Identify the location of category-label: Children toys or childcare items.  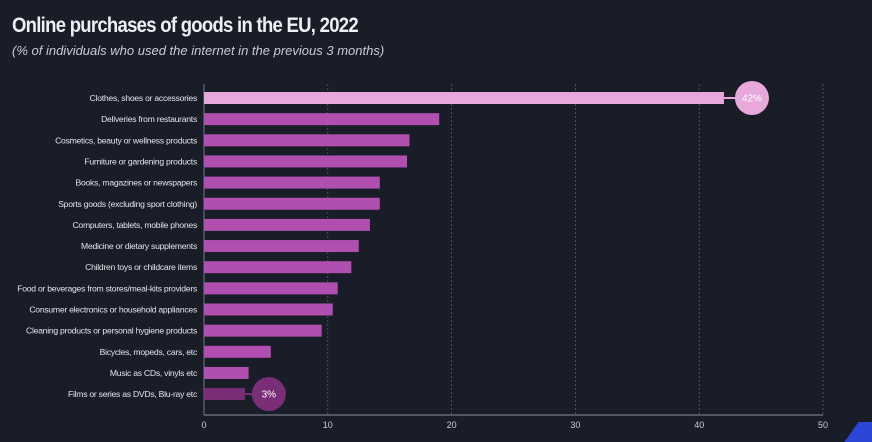
(141, 267).